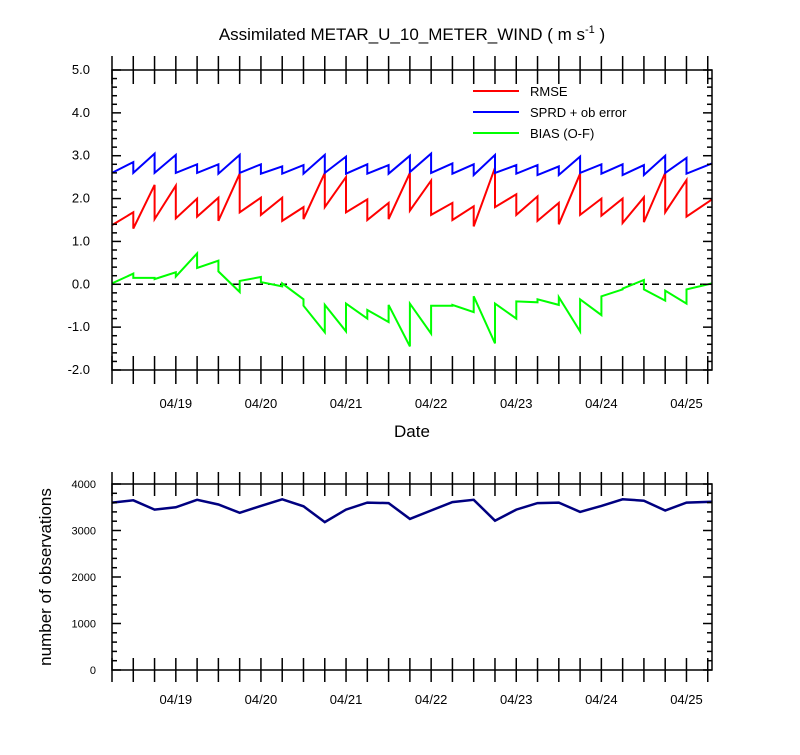  Describe the element at coordinates (590, 30) in the screenshot. I see `chart-title-superscript: -1` at that location.